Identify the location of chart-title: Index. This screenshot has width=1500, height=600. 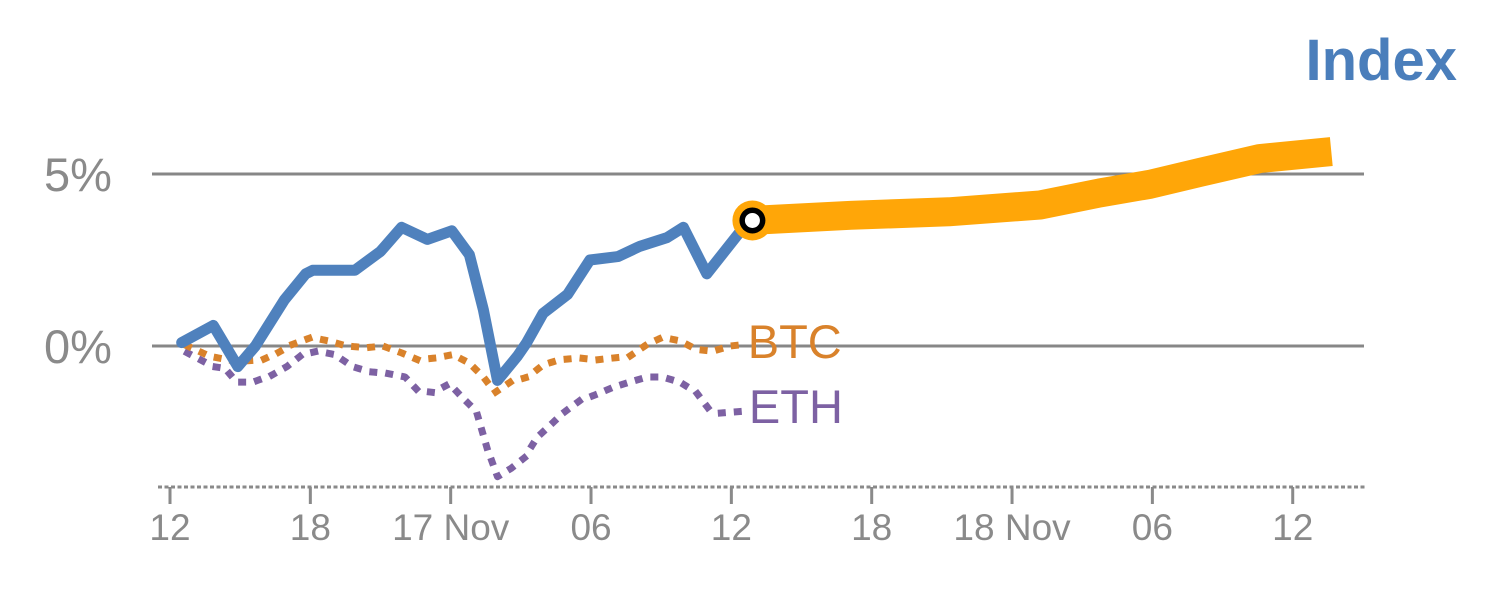
(1381, 60).